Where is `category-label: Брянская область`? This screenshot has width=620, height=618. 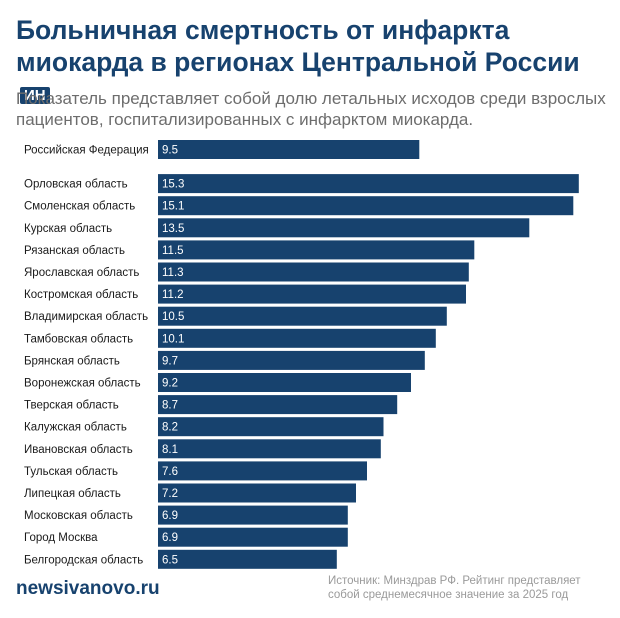
category-label: Брянская область is located at coordinates (72, 361).